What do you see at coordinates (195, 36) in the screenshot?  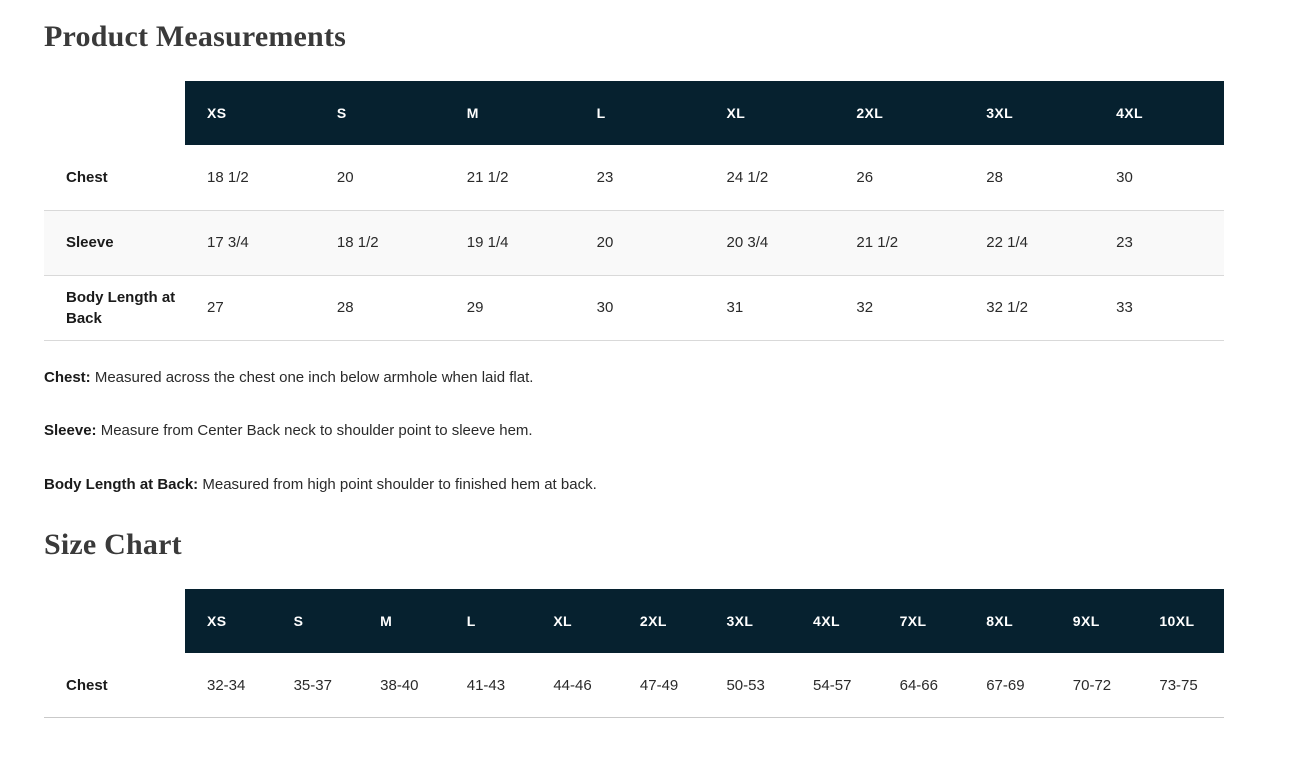 I see `product-measurements-title: Product Measurements` at bounding box center [195, 36].